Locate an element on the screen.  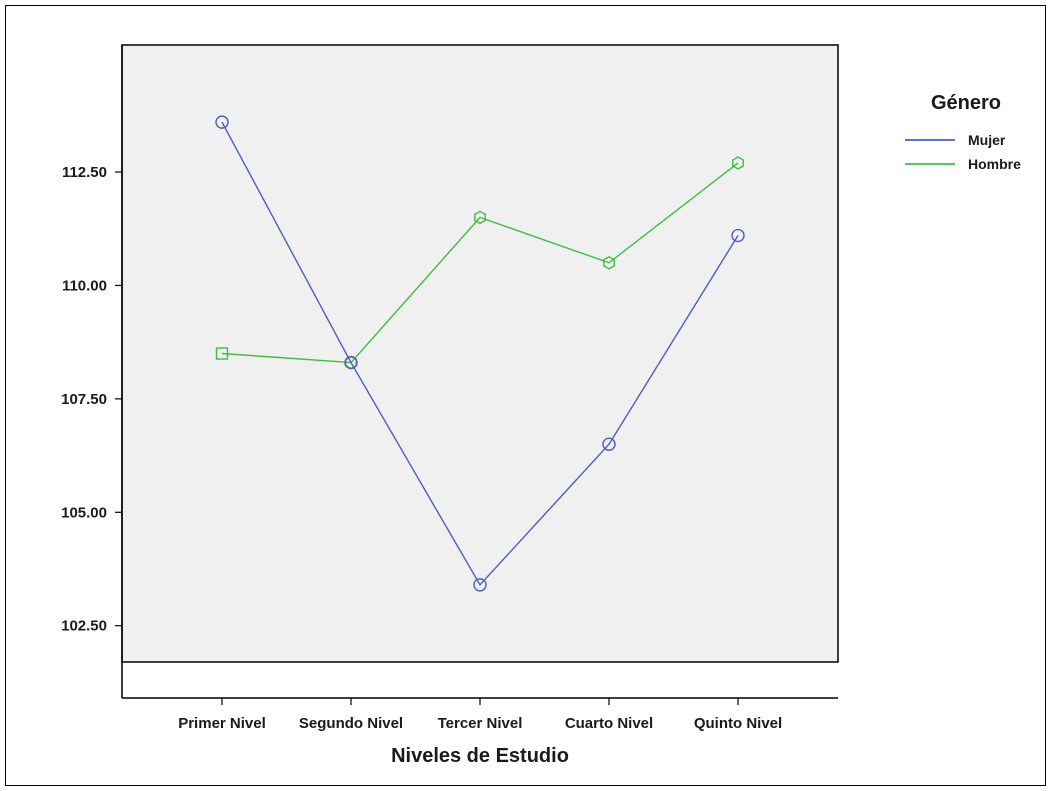
x-tick-label: Cuarto Nivel is located at coordinates (609, 723).